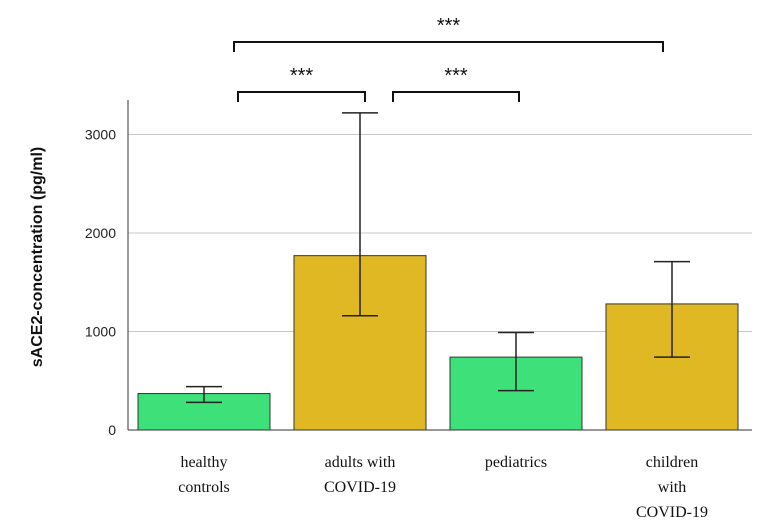 The width and height of the screenshot is (768, 527). What do you see at coordinates (100, 332) in the screenshot?
I see `y-tick-label: 1000` at bounding box center [100, 332].